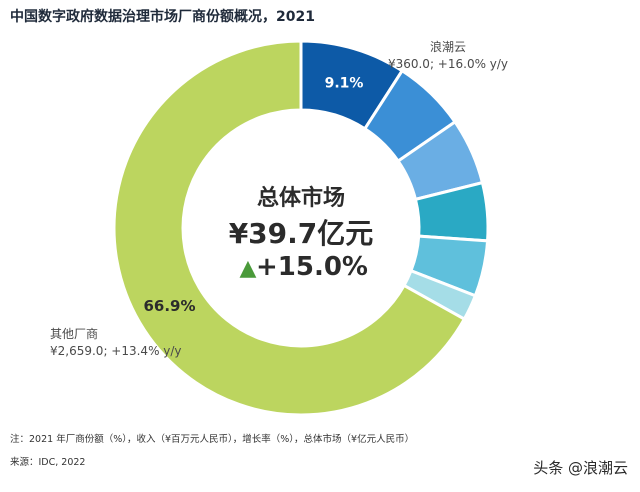  Describe the element at coordinates (301, 198) in the screenshot. I see `center-title: 总体市场` at that location.